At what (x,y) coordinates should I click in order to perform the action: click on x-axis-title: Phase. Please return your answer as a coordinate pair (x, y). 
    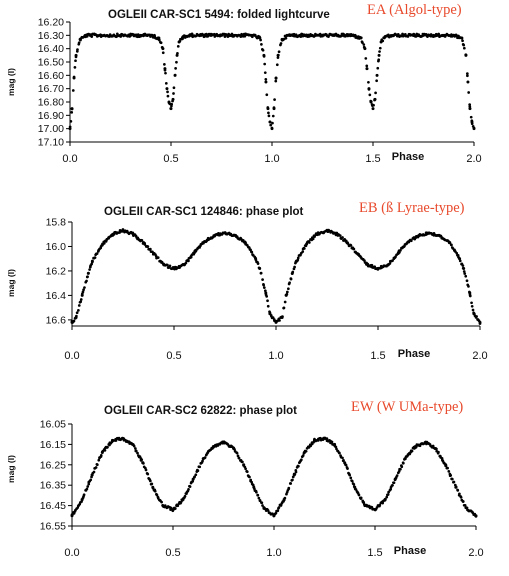
    Looking at the image, I should click on (414, 354).